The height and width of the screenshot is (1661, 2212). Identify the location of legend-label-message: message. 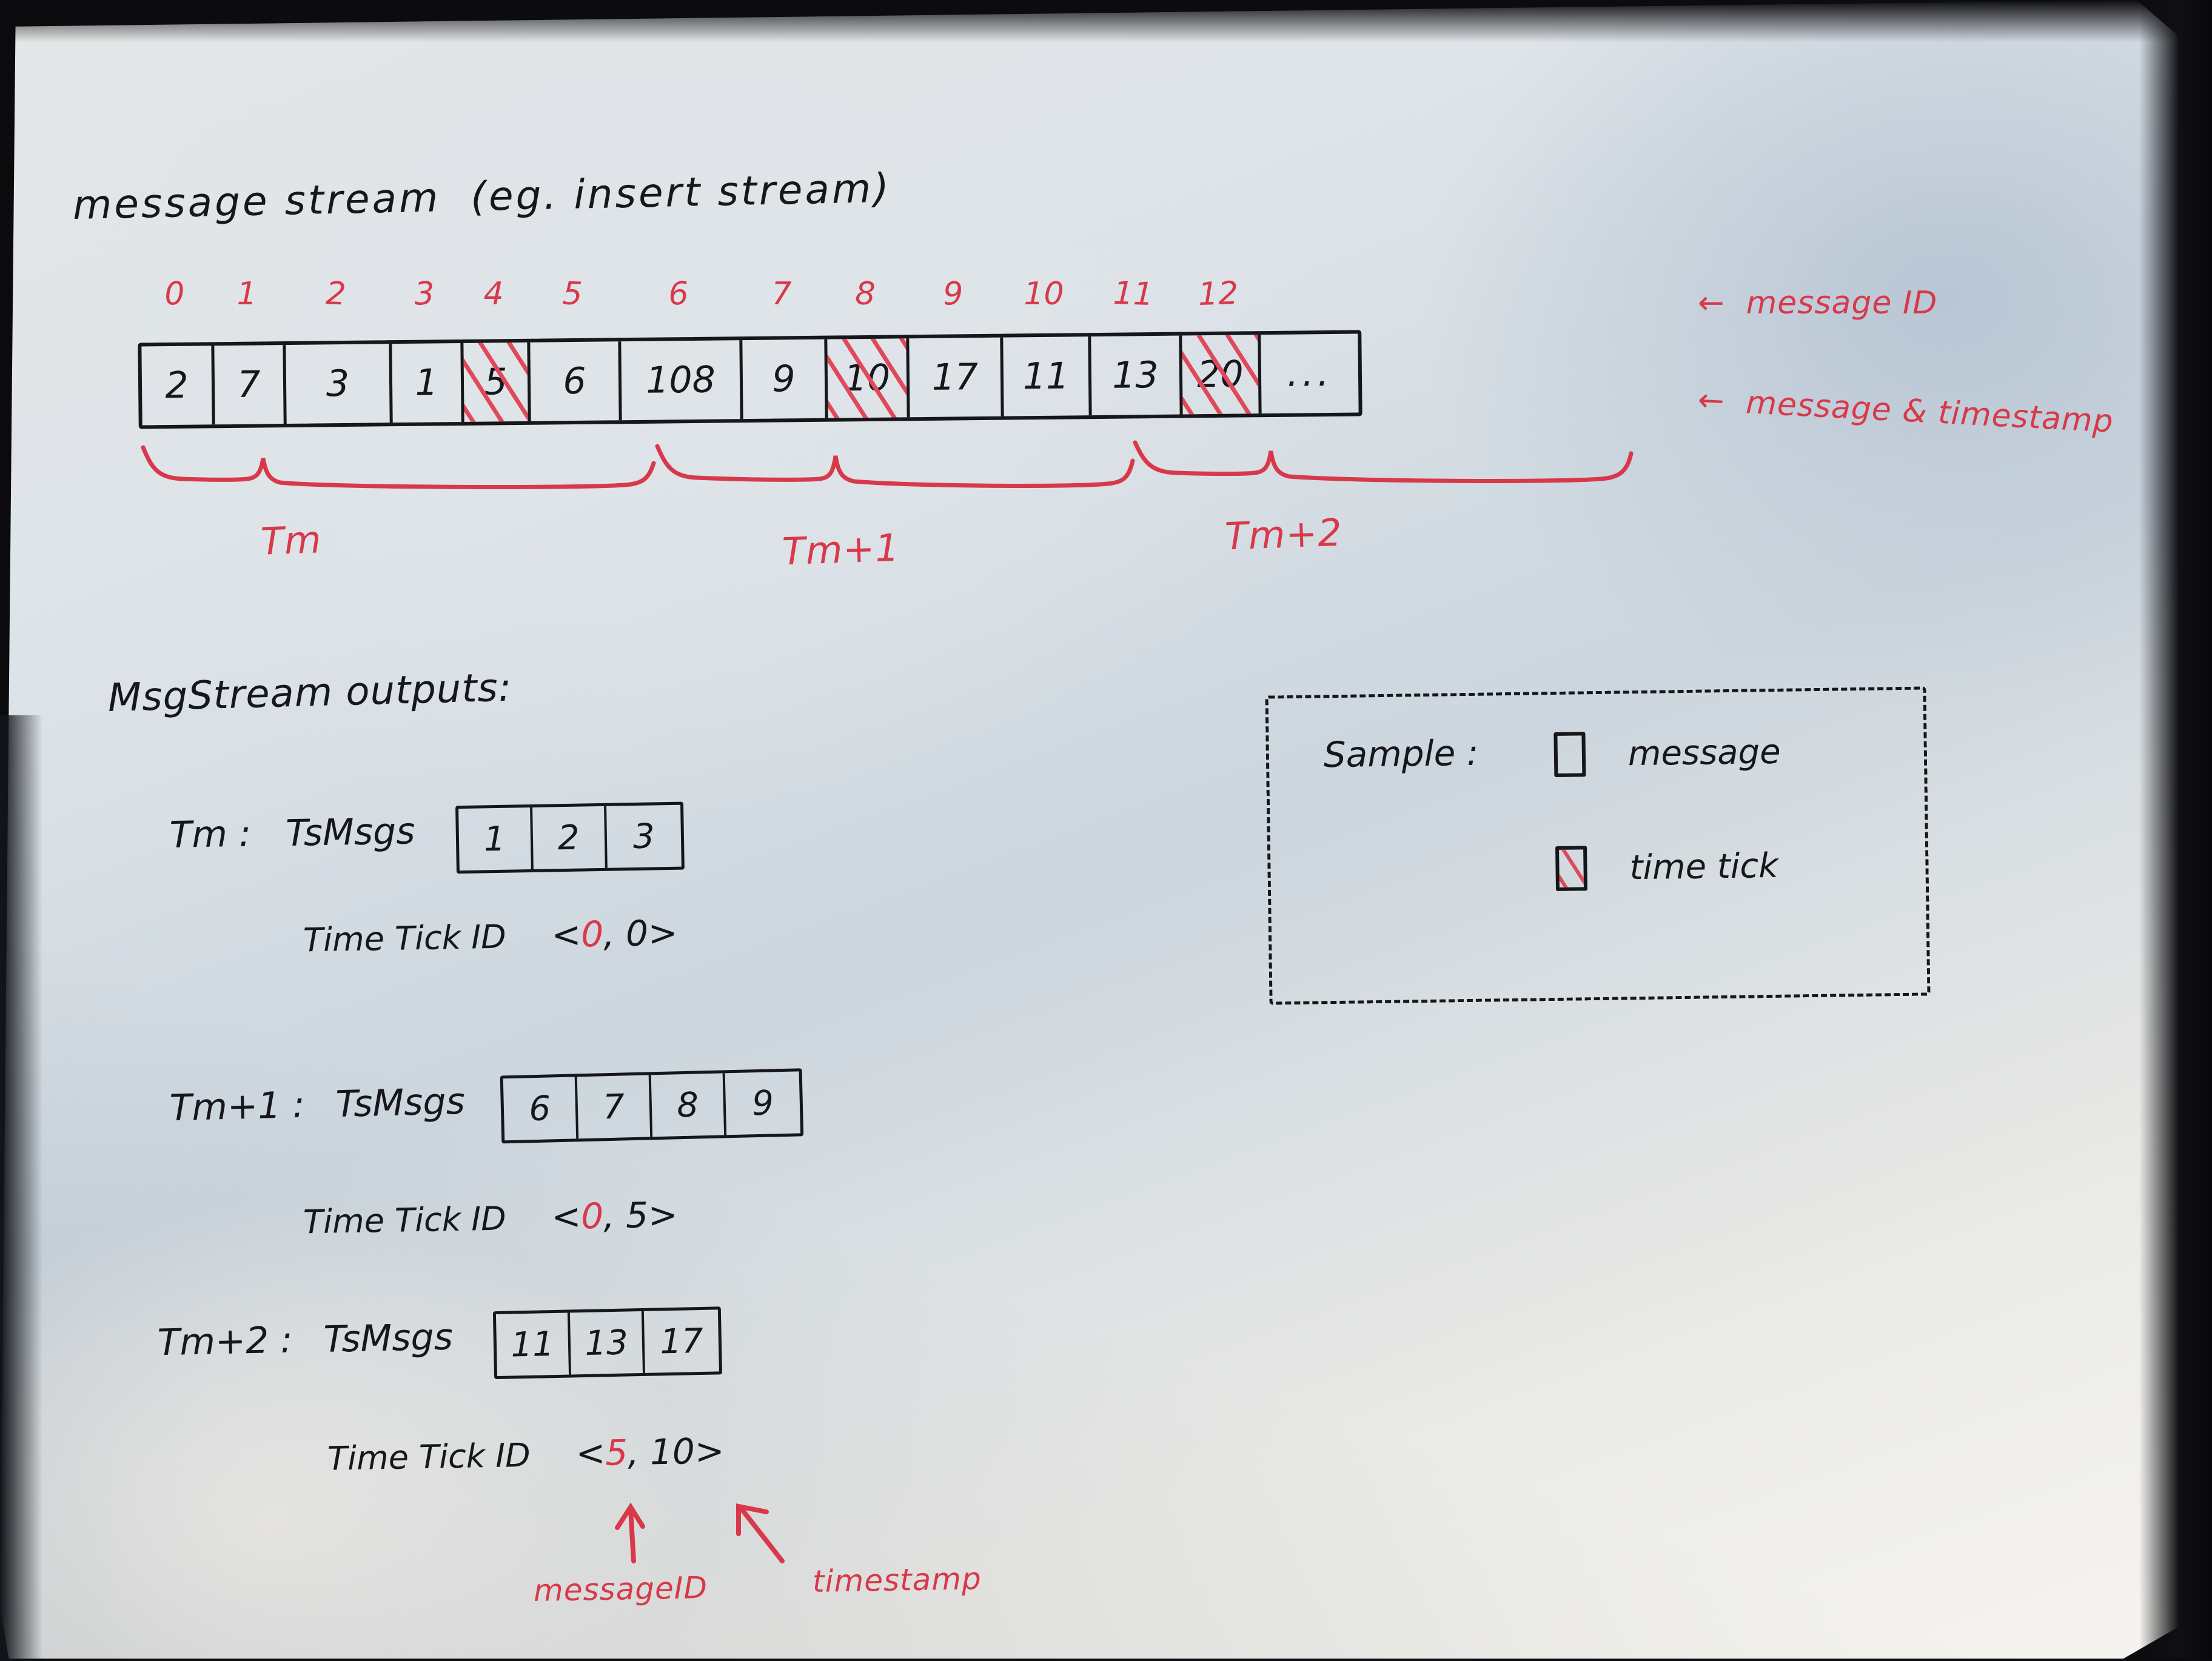
(1704, 753).